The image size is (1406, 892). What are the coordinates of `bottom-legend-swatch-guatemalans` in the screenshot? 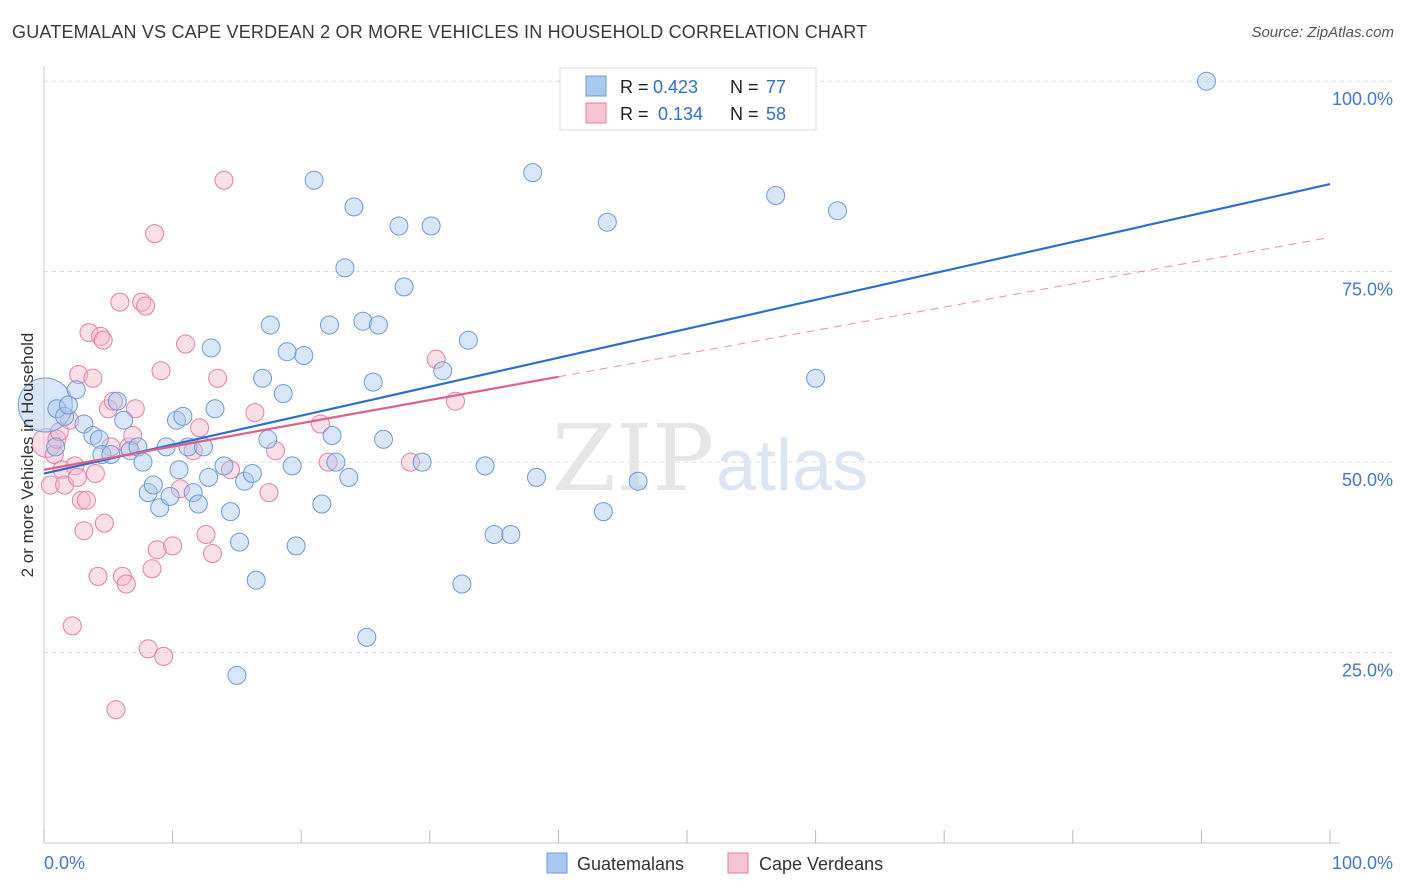 It's located at (557, 863).